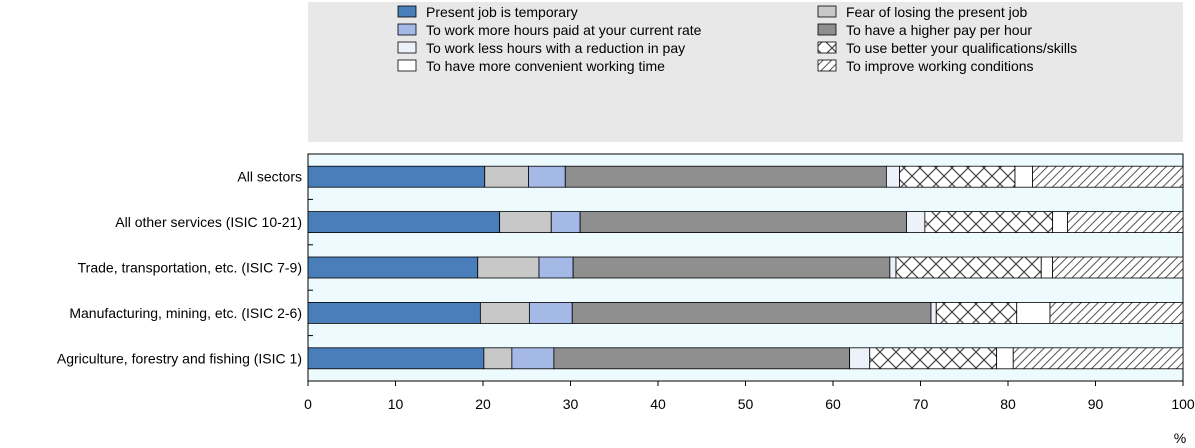 This screenshot has width=1195, height=448. Describe the element at coordinates (208, 222) in the screenshot. I see `category-label: All other services (ISIC 10-21)` at that location.